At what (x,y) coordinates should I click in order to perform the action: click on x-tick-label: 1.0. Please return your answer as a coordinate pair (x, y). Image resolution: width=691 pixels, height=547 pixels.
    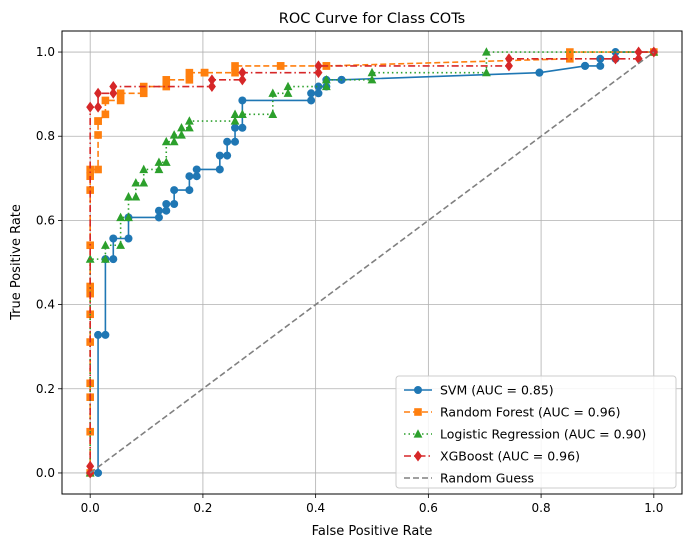
    Looking at the image, I should click on (653, 508).